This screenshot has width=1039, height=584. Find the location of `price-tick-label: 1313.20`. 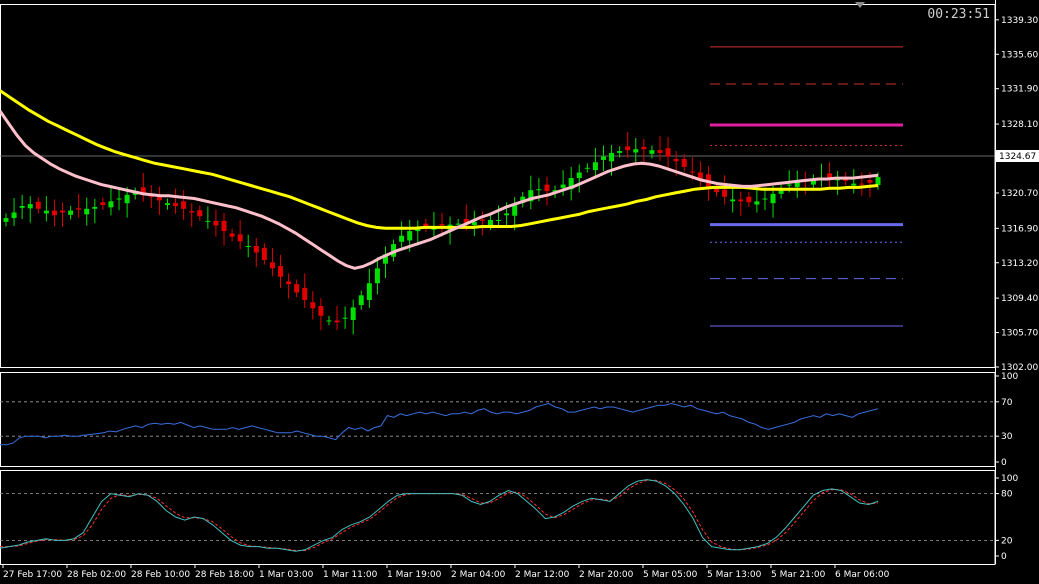

price-tick-label: 1313.20 is located at coordinates (1019, 264).